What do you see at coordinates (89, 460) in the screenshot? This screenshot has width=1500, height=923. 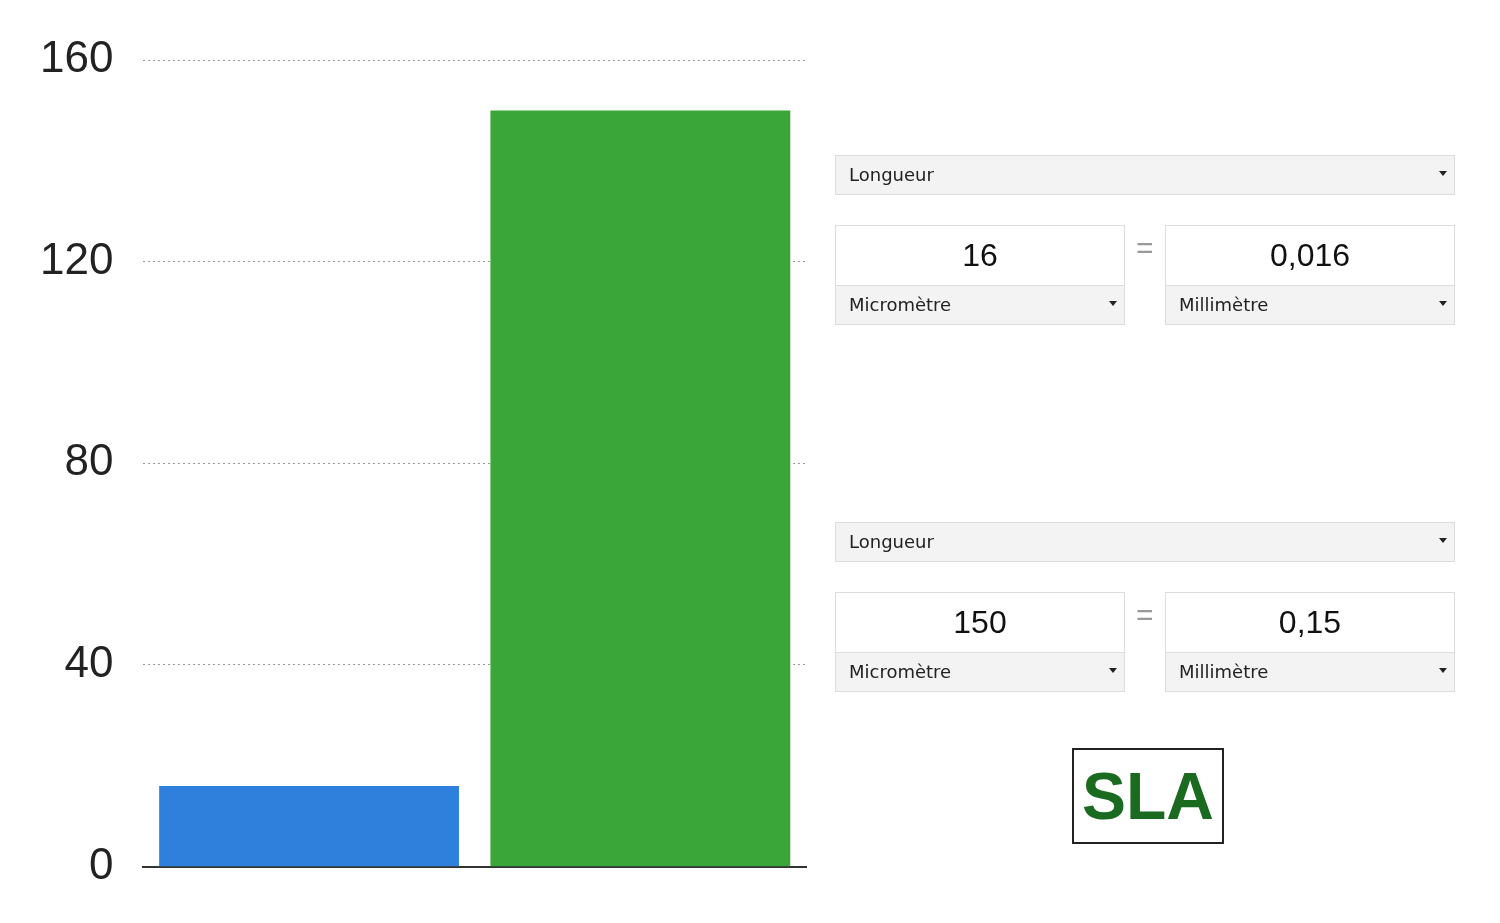 I see `y-tick-label: 80` at bounding box center [89, 460].